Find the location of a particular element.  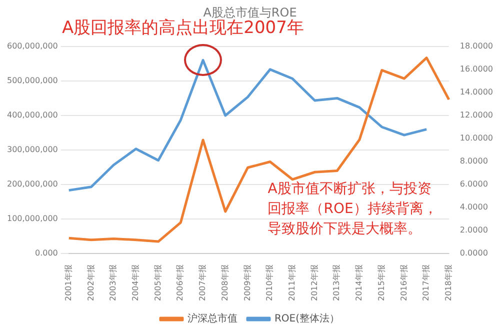

y-tick-label: 300,000,000 is located at coordinates (32, 149).